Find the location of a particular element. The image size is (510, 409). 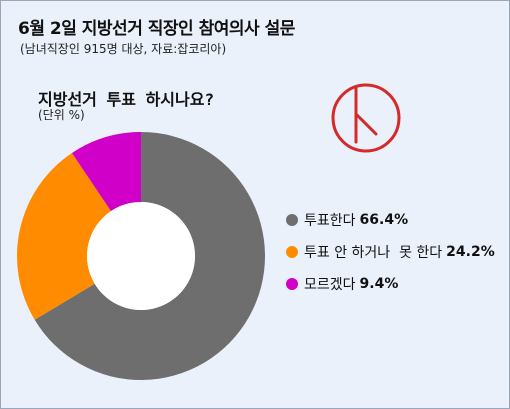

legend-item-no: 투표 안 하거나 못 한다 24.2% is located at coordinates (390, 252).